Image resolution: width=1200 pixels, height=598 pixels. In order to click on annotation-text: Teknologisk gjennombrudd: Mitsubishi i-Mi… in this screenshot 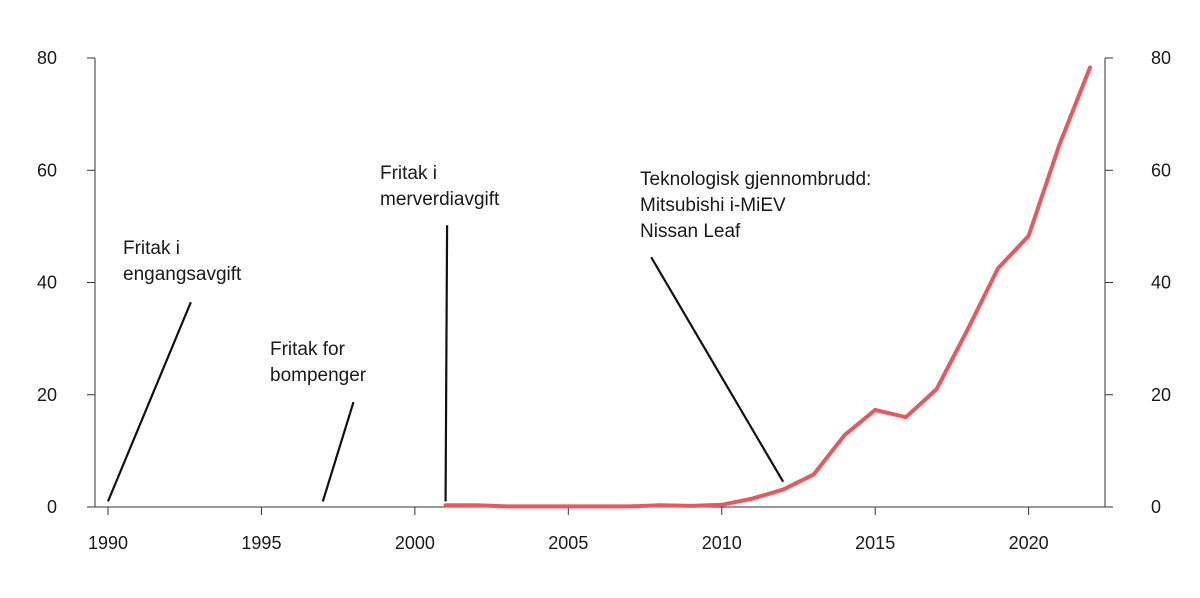, I will do `click(755, 205)`.